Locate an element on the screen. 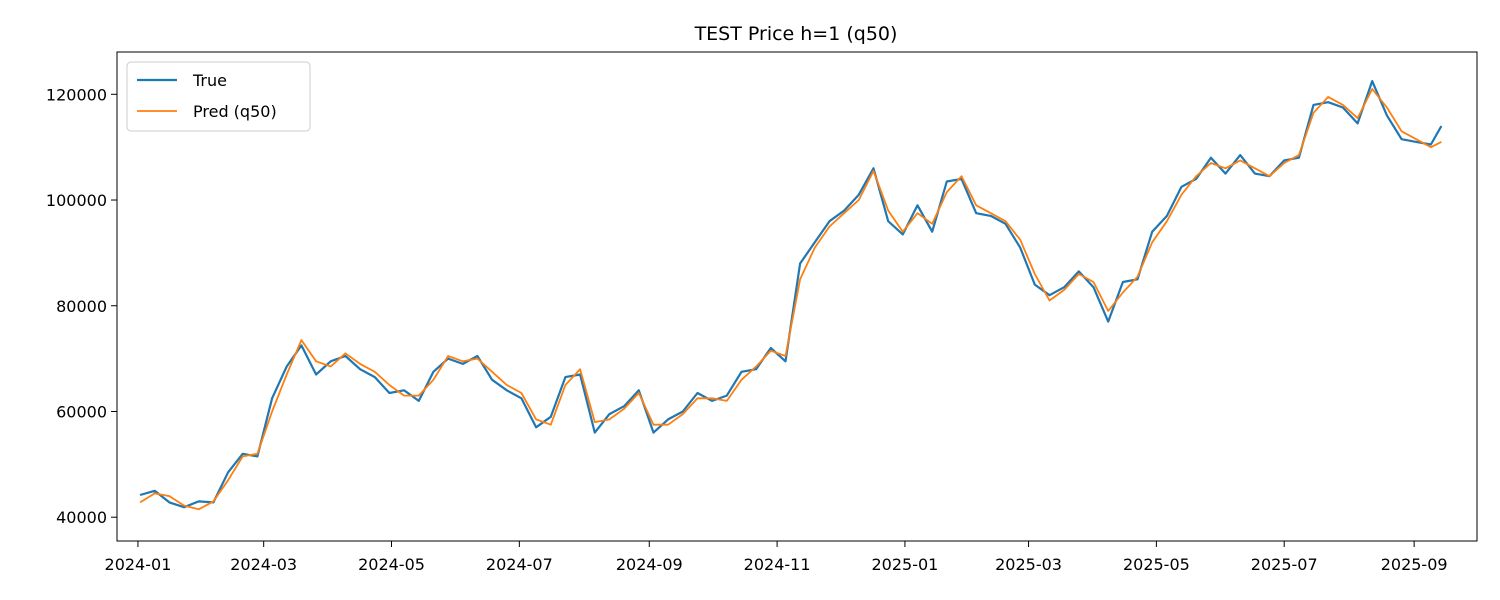 The width and height of the screenshot is (1500, 600). y-tick-label: 40000 is located at coordinates (81, 517).